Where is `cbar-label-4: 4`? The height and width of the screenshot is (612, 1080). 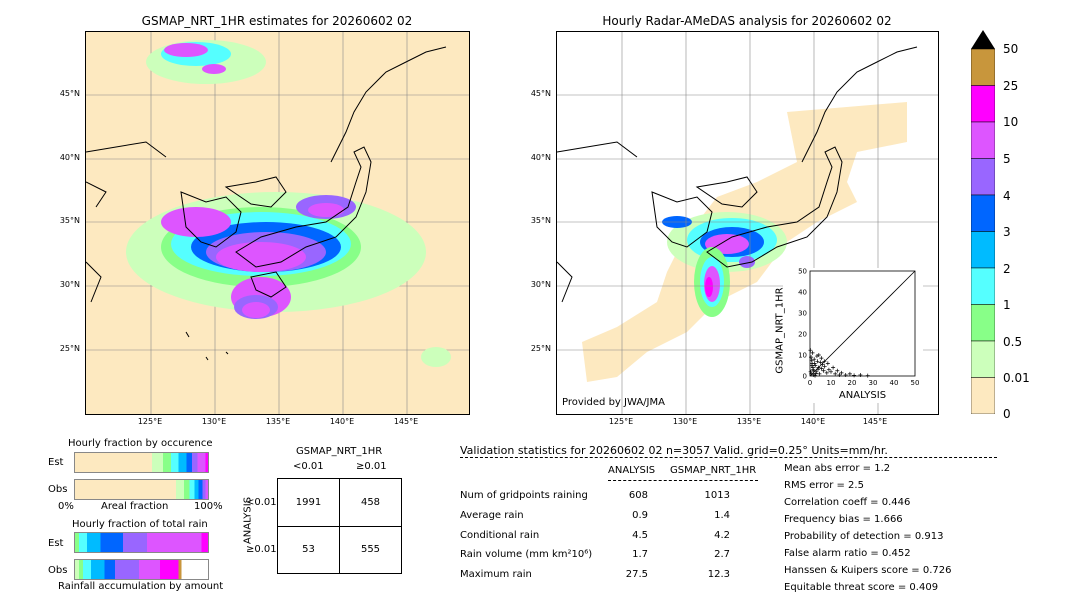
cbar-label-4: 4 is located at coordinates (1007, 196).